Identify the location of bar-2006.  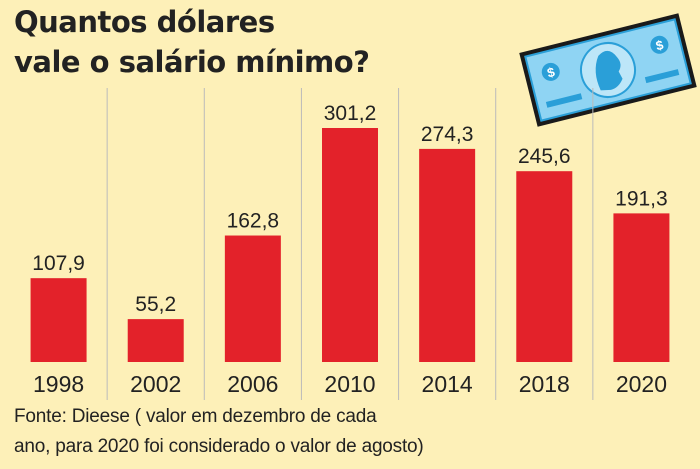
(252, 298).